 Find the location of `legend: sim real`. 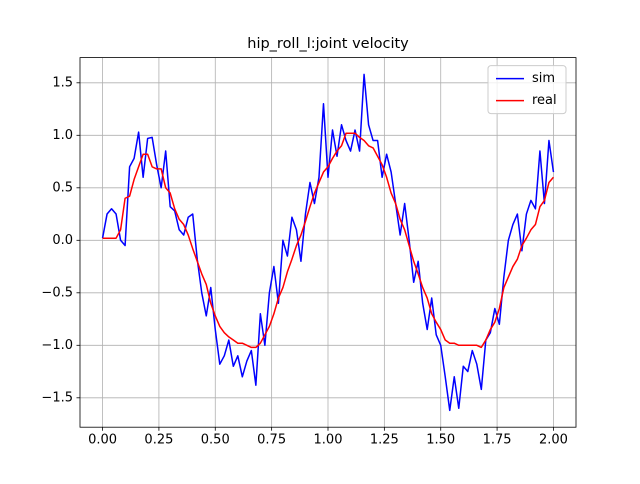

legend: sim real is located at coordinates (527, 90).